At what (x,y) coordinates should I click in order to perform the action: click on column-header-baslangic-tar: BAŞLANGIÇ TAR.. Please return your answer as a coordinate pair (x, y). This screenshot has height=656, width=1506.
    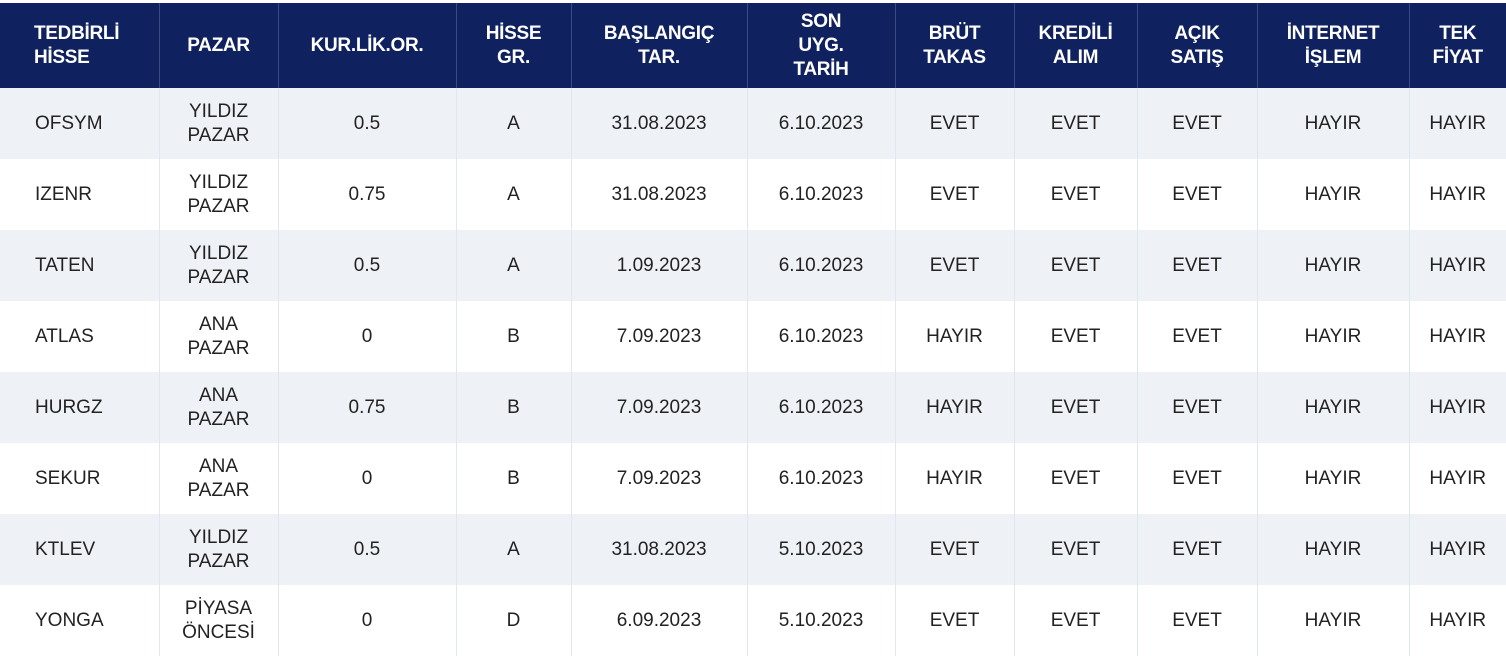
    Looking at the image, I should click on (659, 45).